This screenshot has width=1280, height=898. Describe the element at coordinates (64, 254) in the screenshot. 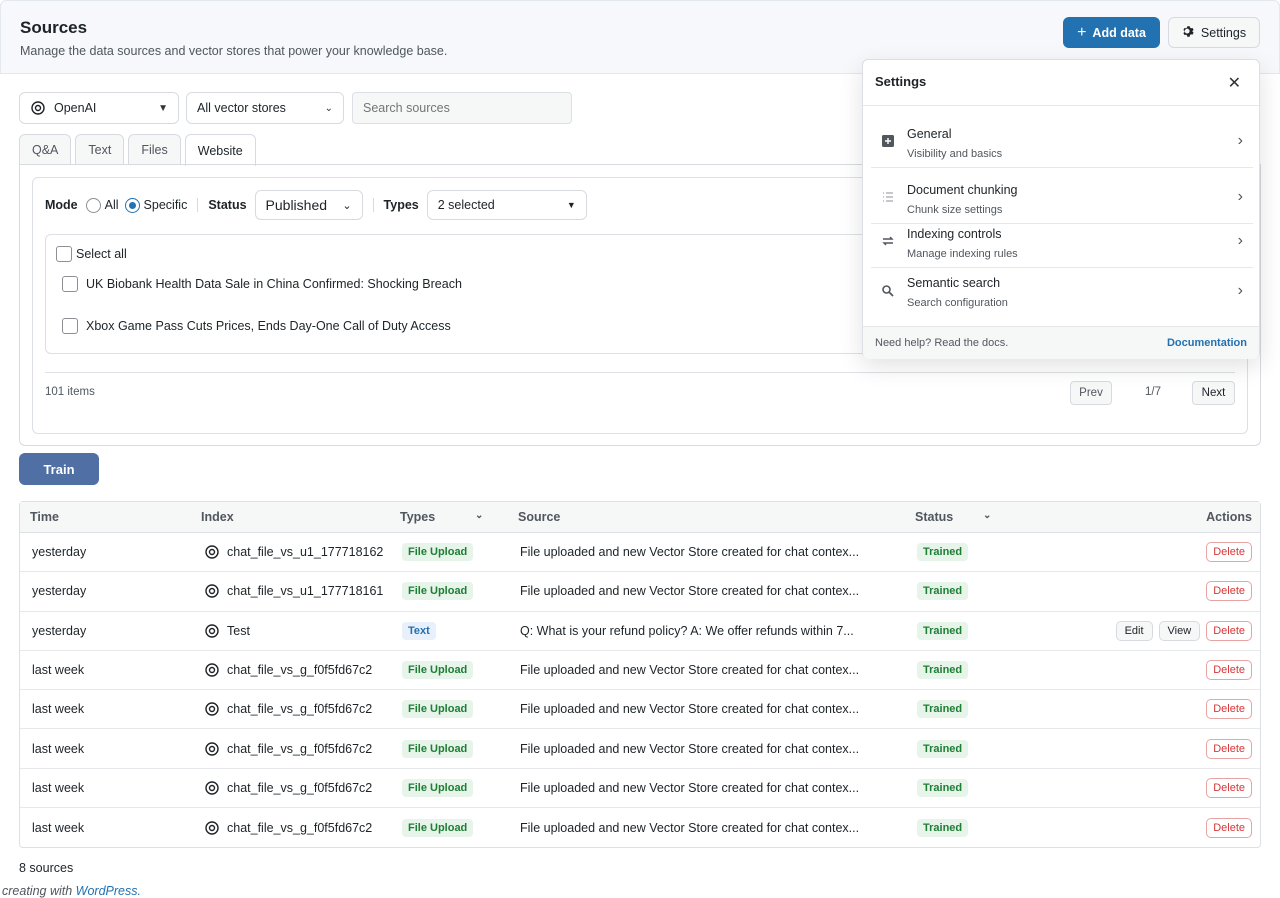

I see `select-all-checkbox` at that location.